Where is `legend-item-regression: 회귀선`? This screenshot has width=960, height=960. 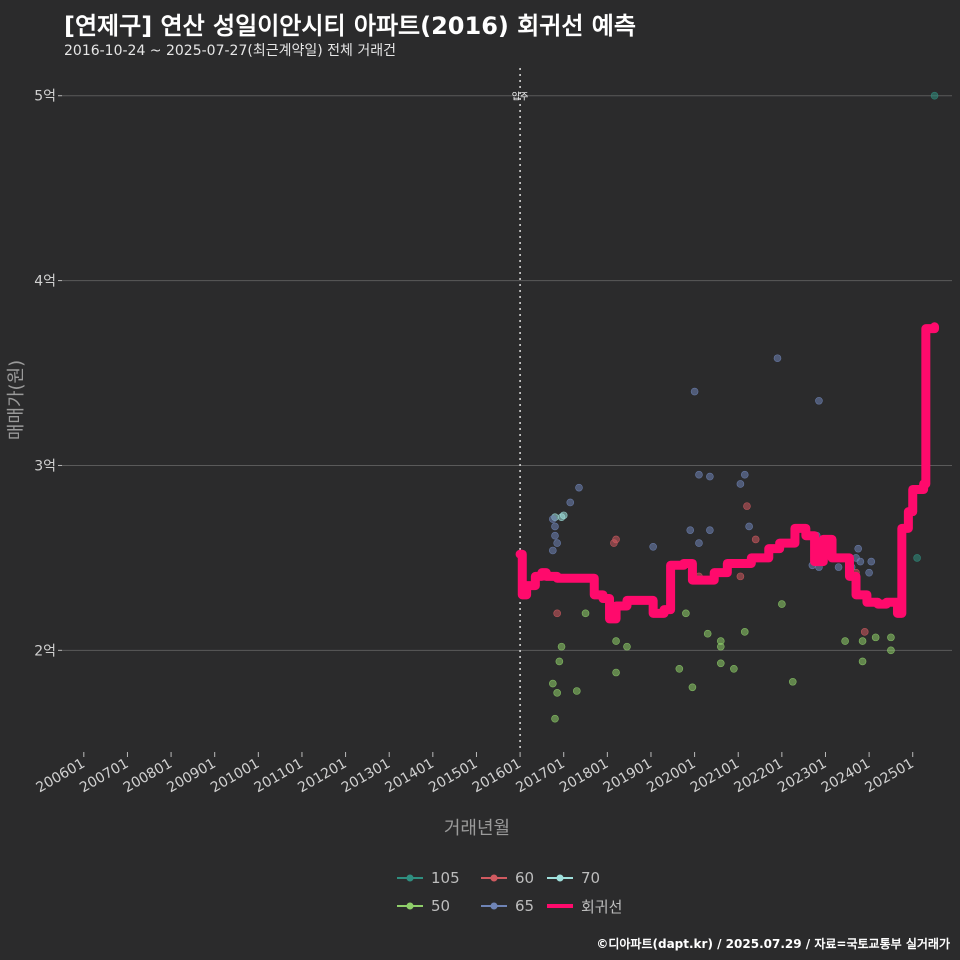 legend-item-regression: 회귀선 is located at coordinates (583, 906).